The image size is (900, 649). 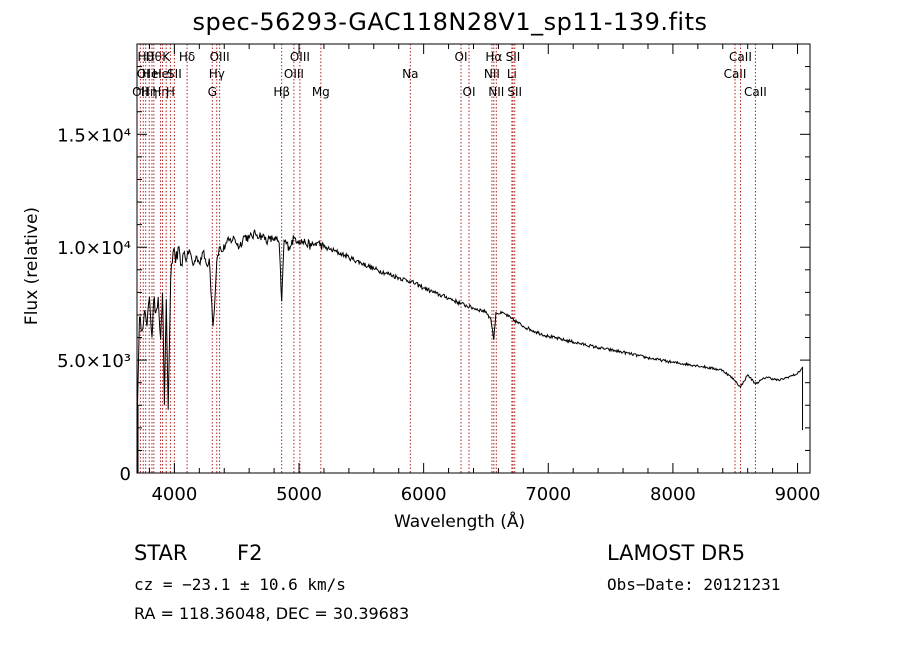 What do you see at coordinates (272, 613) in the screenshot?
I see `coordinates: RA = 118.36048, DEC = 30.39683` at bounding box center [272, 613].